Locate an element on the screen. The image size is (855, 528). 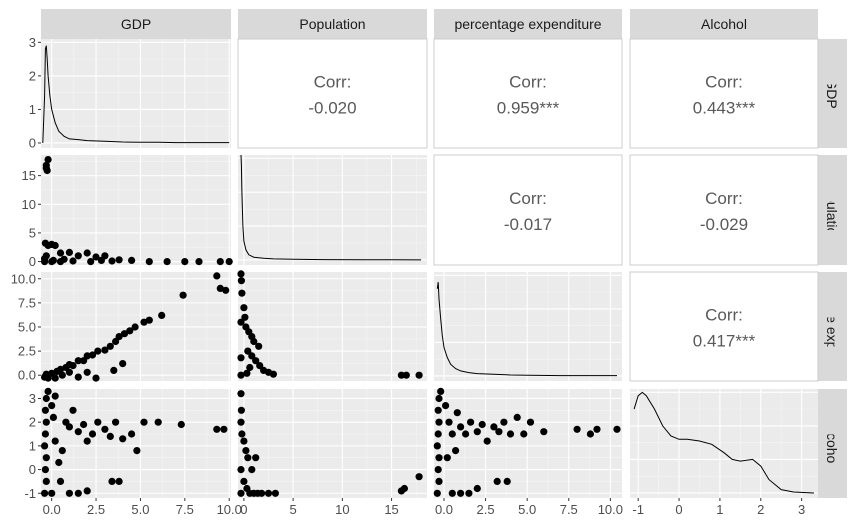
density-line-alcohol is located at coordinates (723, 442).